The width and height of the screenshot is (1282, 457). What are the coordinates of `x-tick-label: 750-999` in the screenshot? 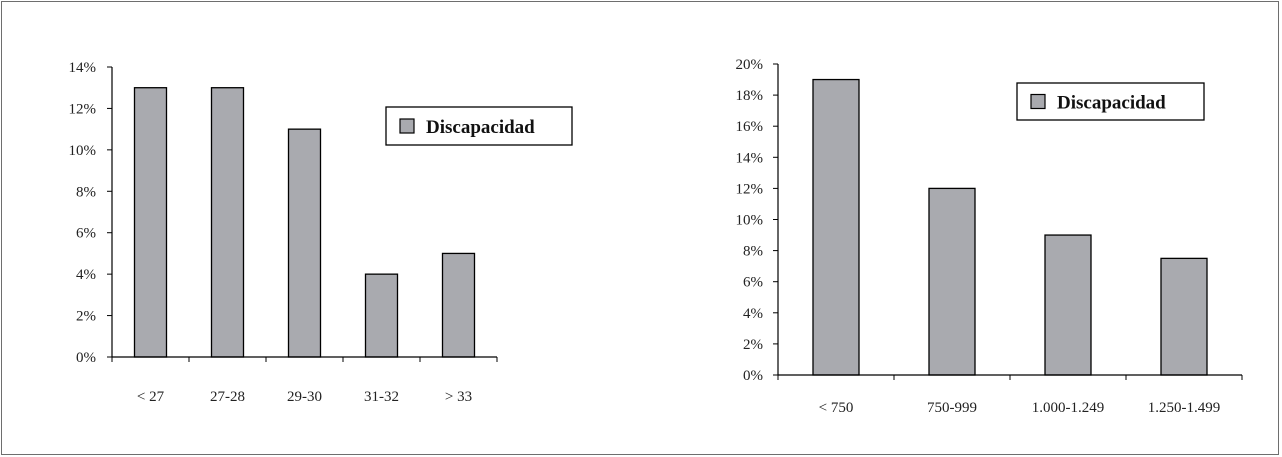 It's located at (952, 408).